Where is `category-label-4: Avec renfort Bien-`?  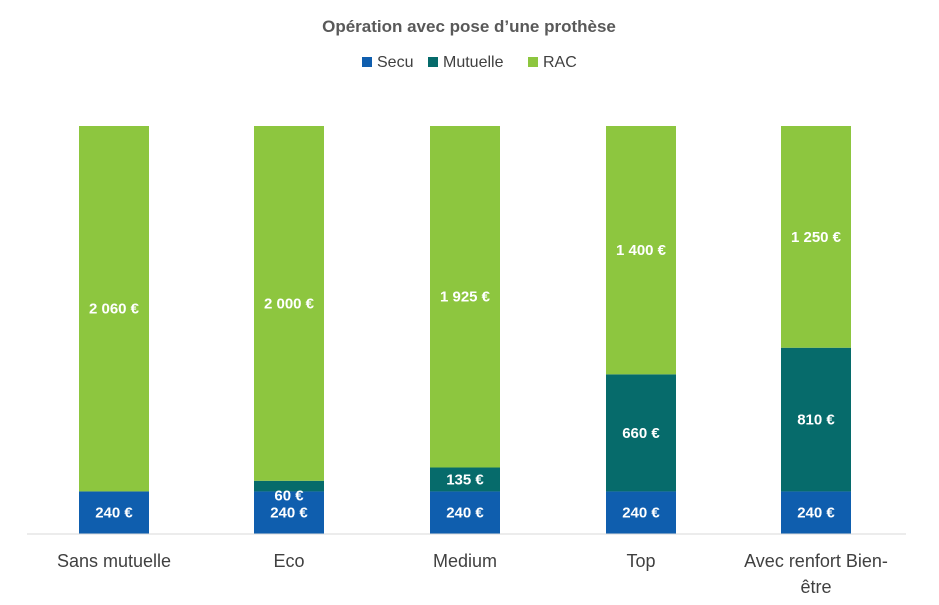 category-label-4: Avec renfort Bien- is located at coordinates (816, 561).